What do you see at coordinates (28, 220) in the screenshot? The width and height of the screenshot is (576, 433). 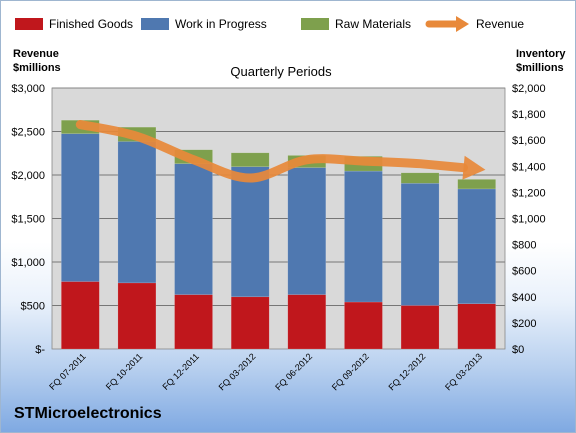 I see `left-tick-label: $1,500` at bounding box center [28, 220].